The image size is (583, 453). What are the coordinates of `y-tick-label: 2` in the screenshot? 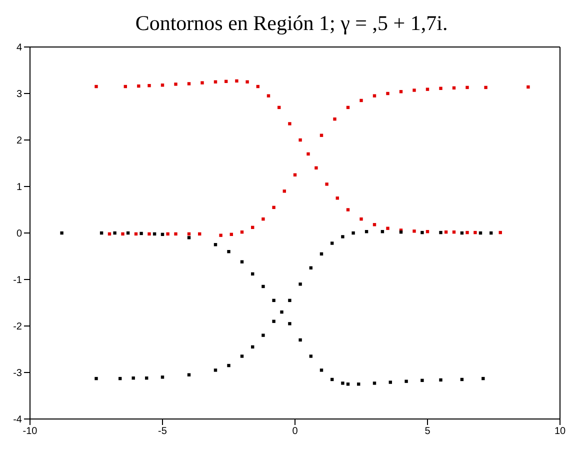 It's located at (19, 141).